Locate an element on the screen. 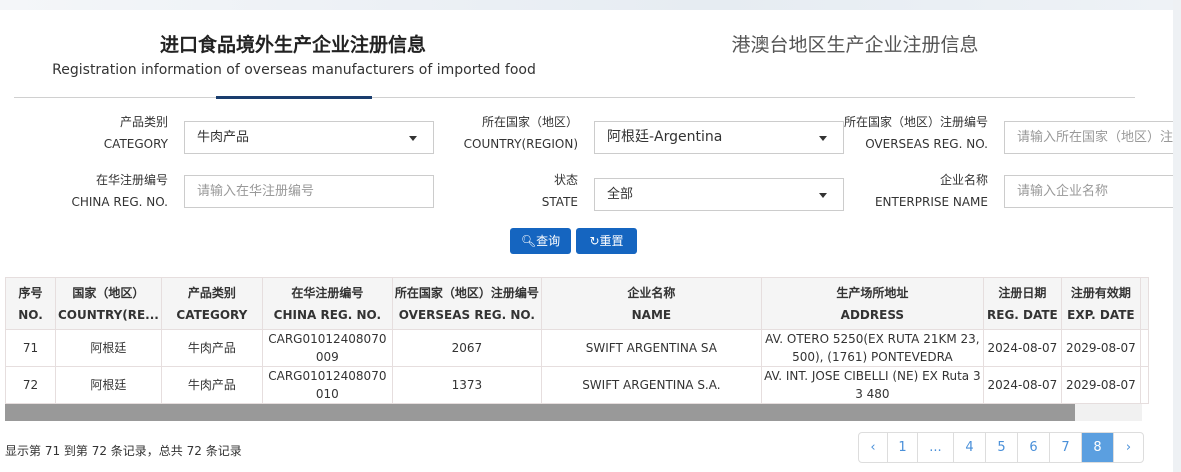 The width and height of the screenshot is (1181, 472). column-header: 在华注册编号 CHINA REG. NO. is located at coordinates (327, 303).